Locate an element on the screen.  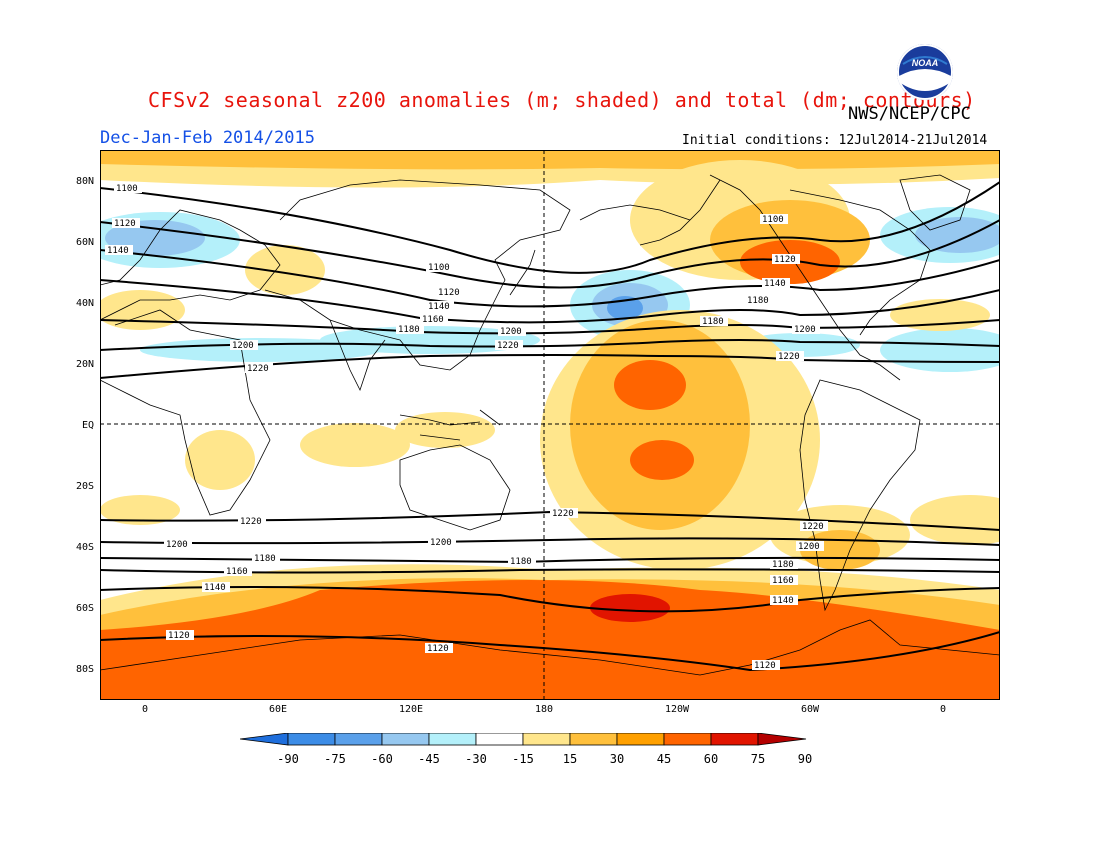
colorbar-label: -60 is located at coordinates (382, 759).